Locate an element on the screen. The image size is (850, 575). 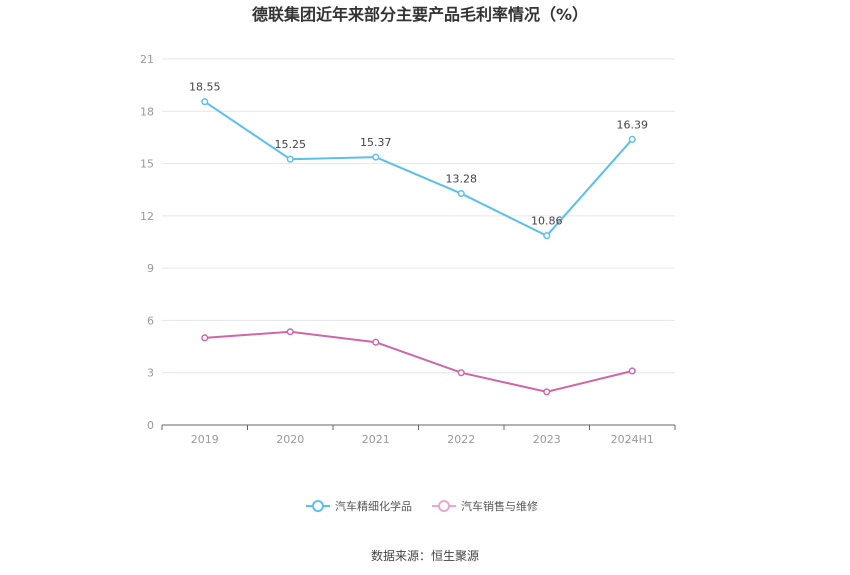
y-tick-label: 3 is located at coordinates (150, 373).